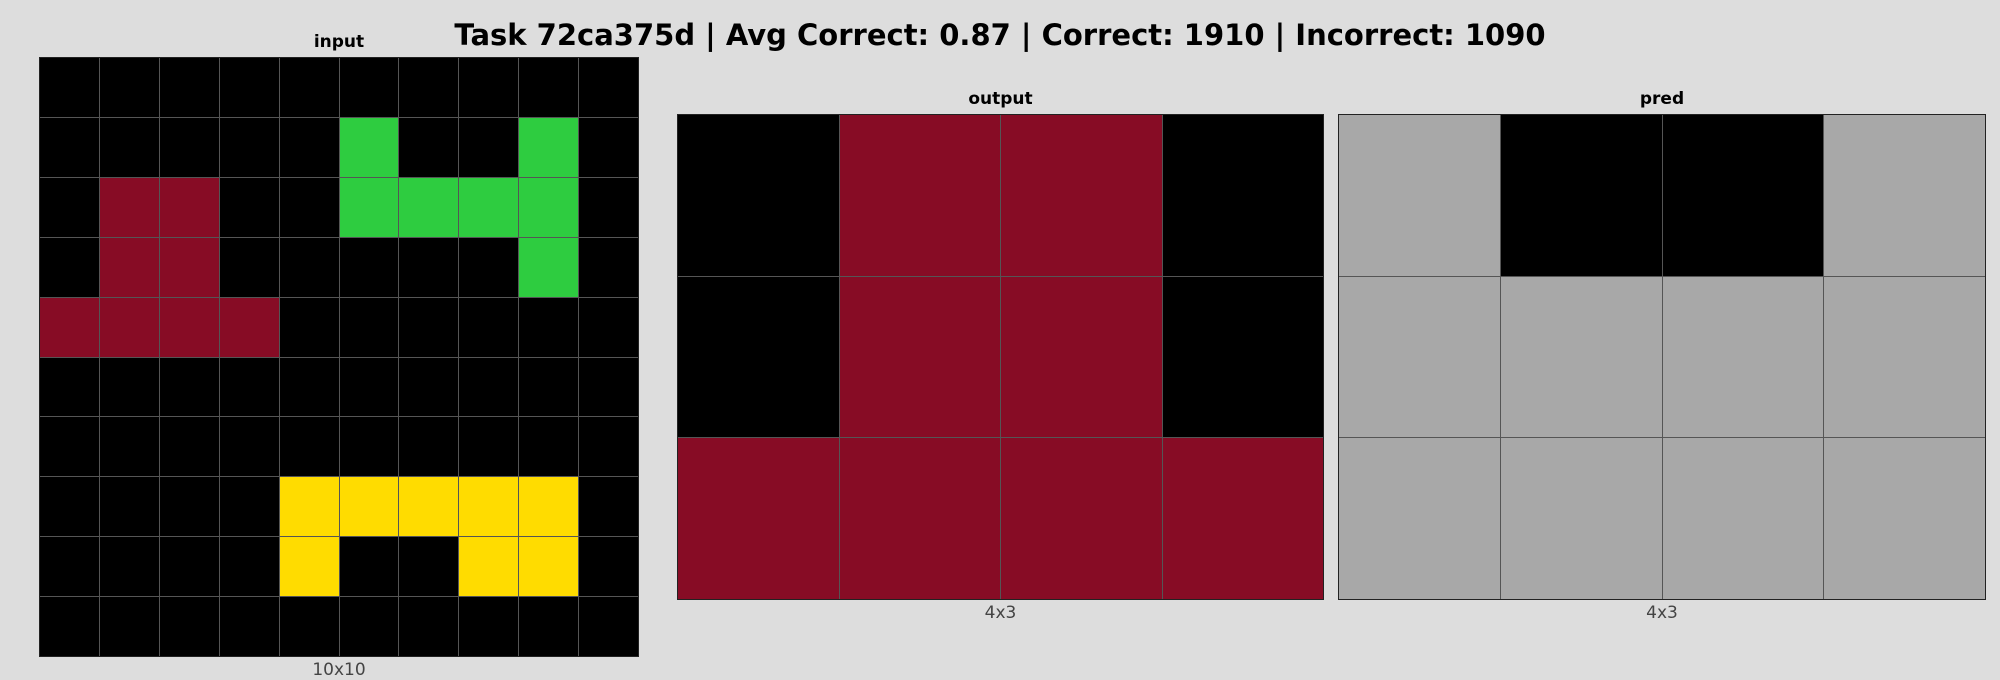 This screenshot has height=680, width=2000. What do you see at coordinates (339, 670) in the screenshot?
I see `input-size-label: 10x10` at bounding box center [339, 670].